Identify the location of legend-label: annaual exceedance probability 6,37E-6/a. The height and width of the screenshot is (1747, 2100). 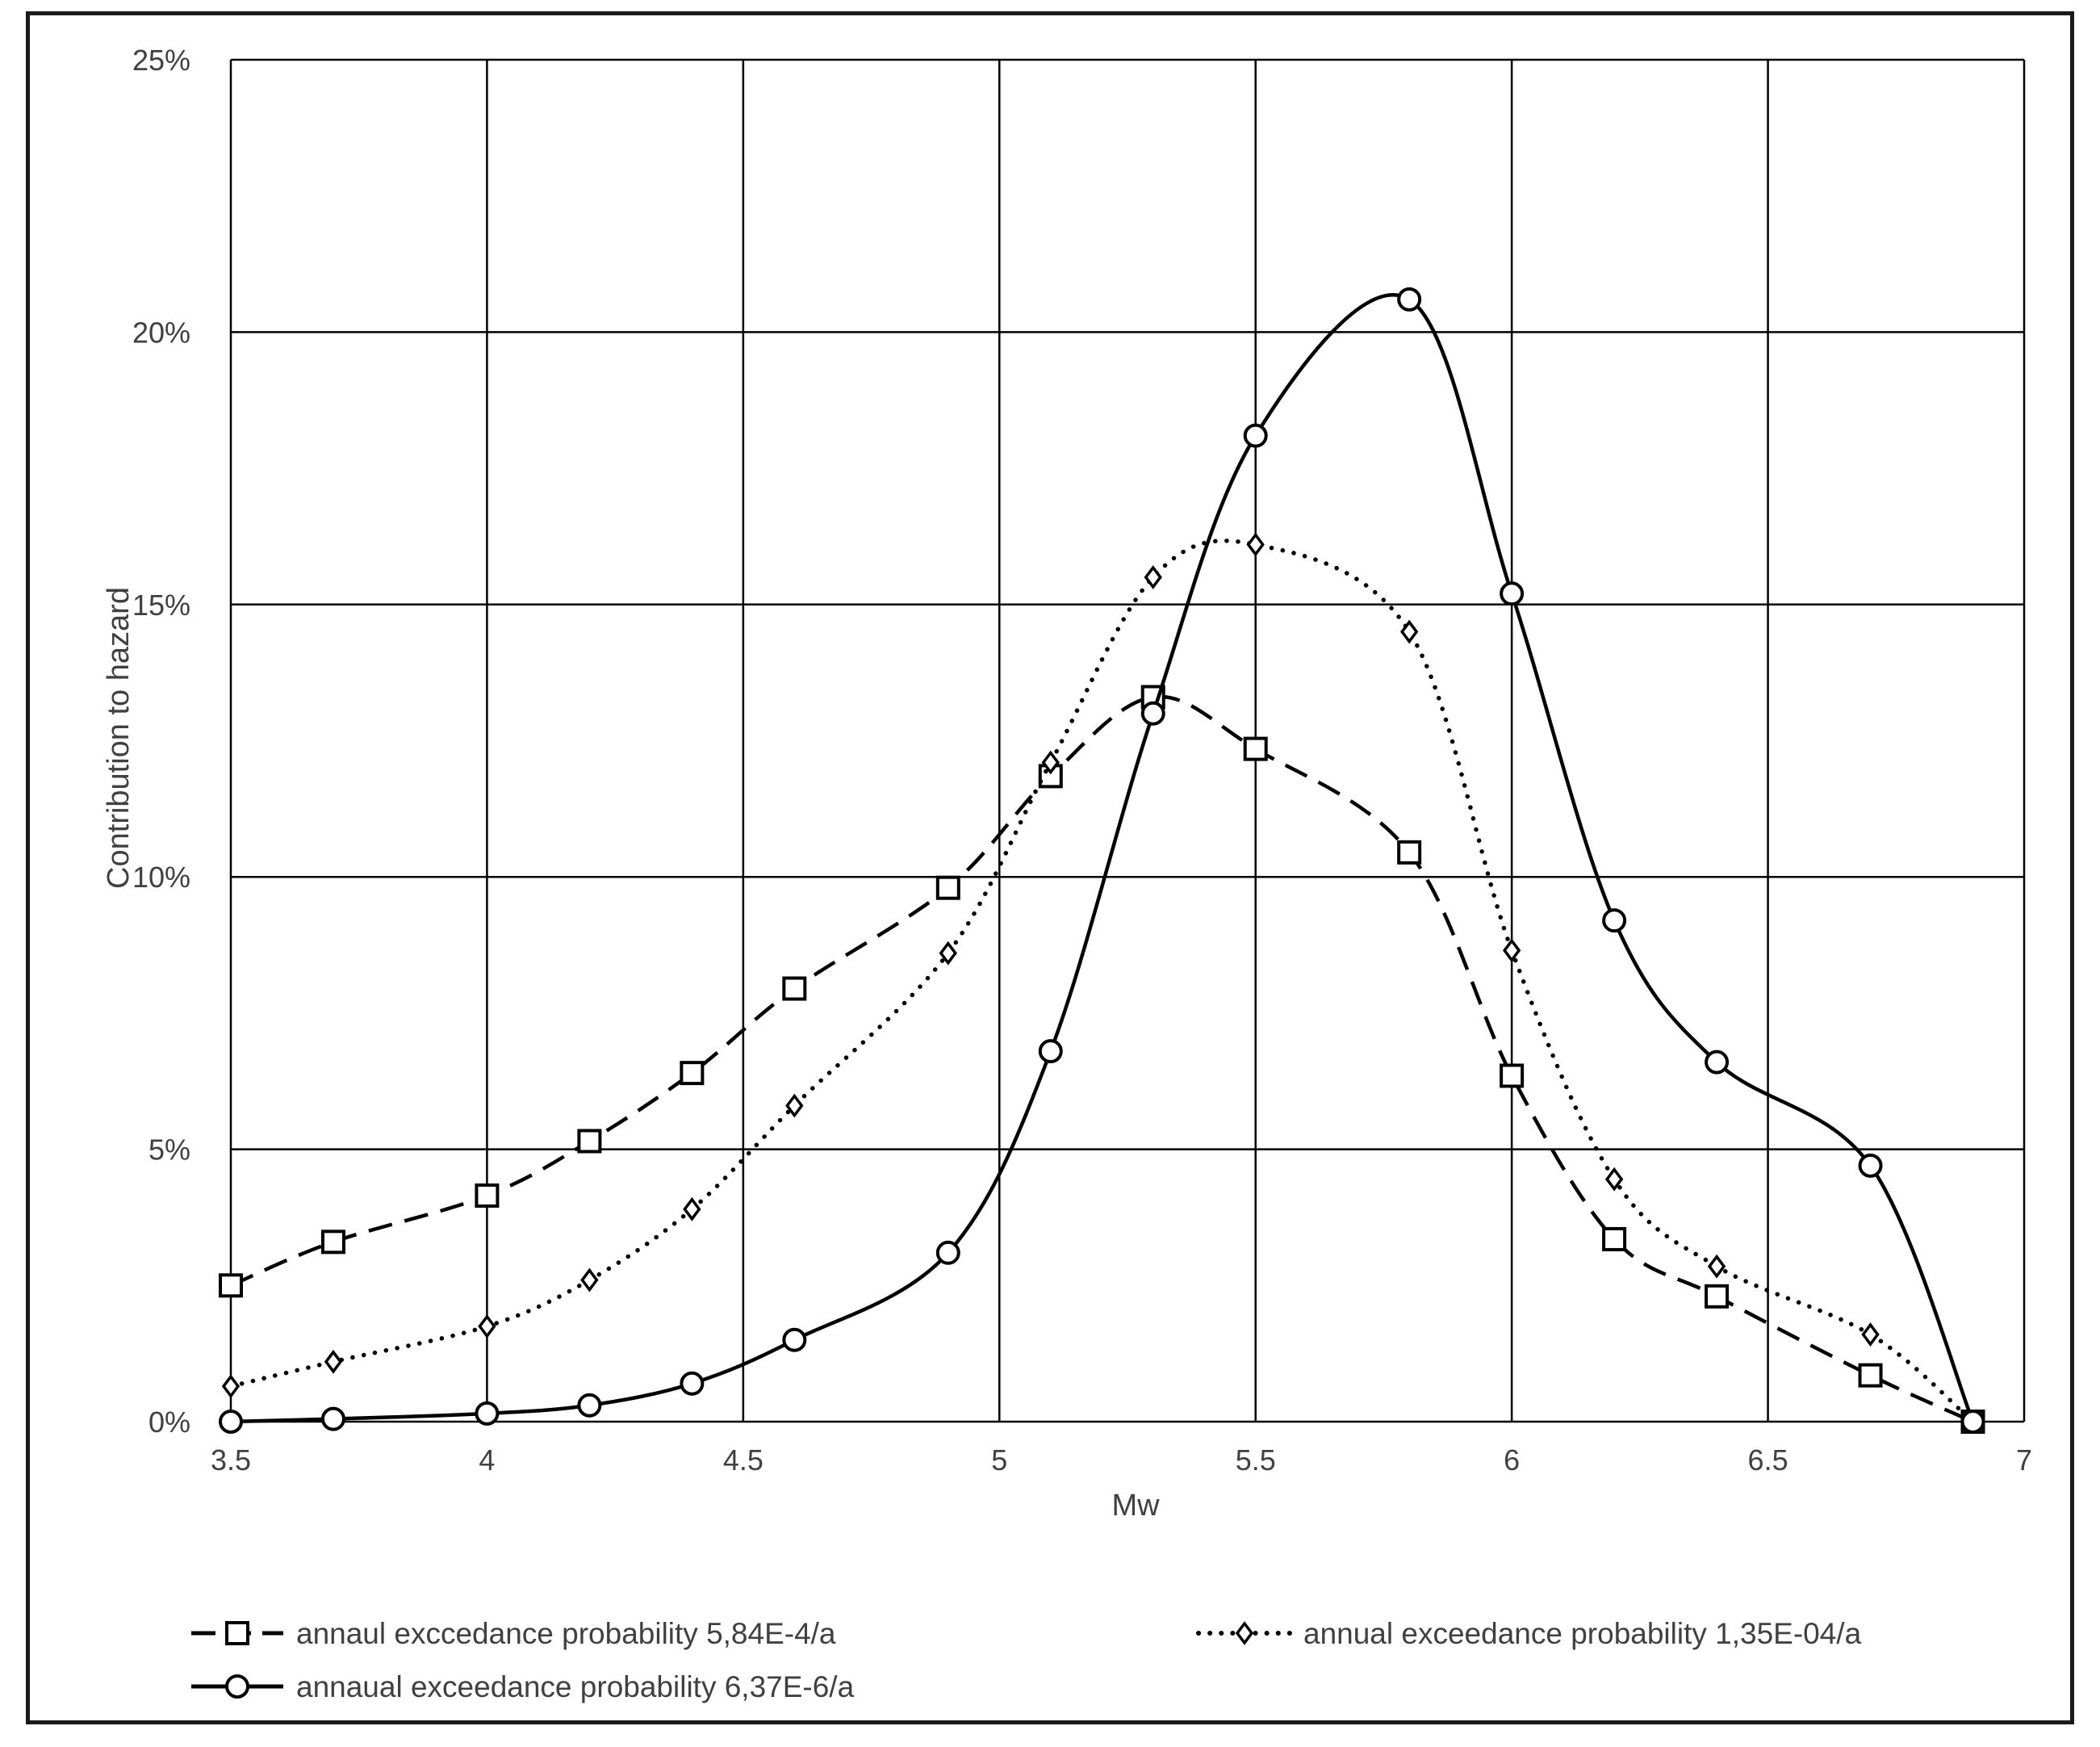
(575, 1686).